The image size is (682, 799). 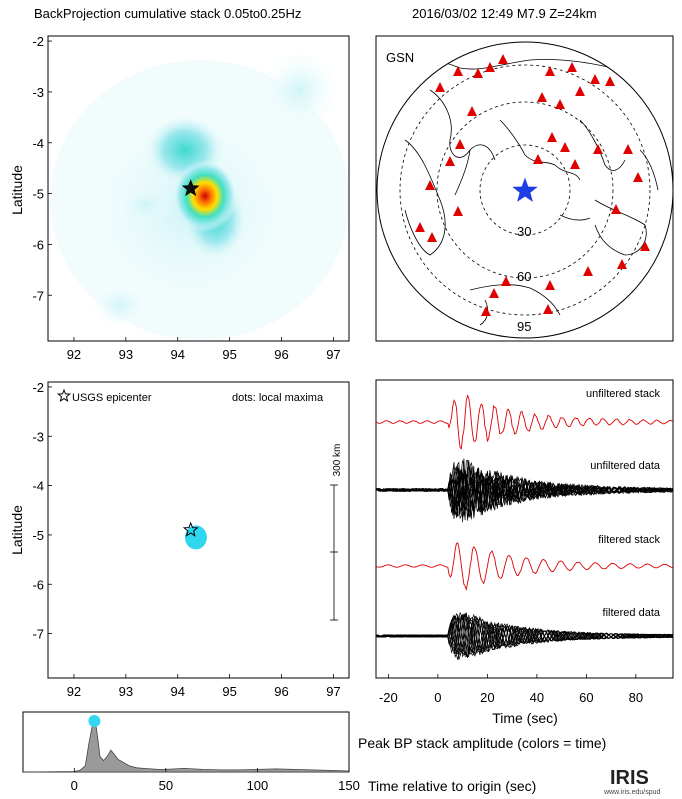 What do you see at coordinates (38, 244) in the screenshot?
I see `heatmap-ytick-label: -6` at bounding box center [38, 244].